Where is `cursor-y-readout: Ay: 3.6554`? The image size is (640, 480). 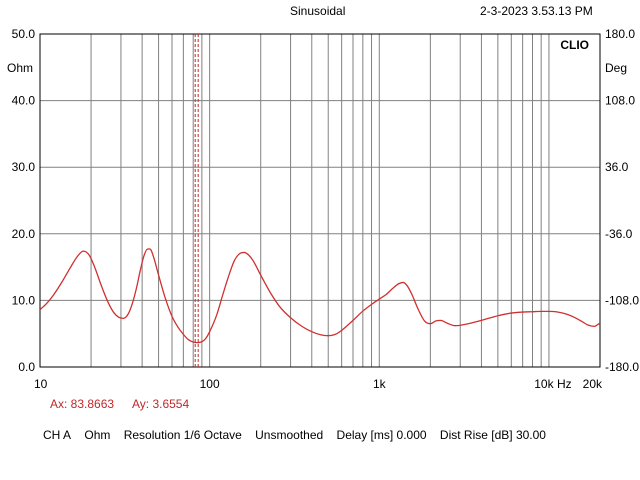 cursor-y-readout: Ay: 3.6554 is located at coordinates (161, 404).